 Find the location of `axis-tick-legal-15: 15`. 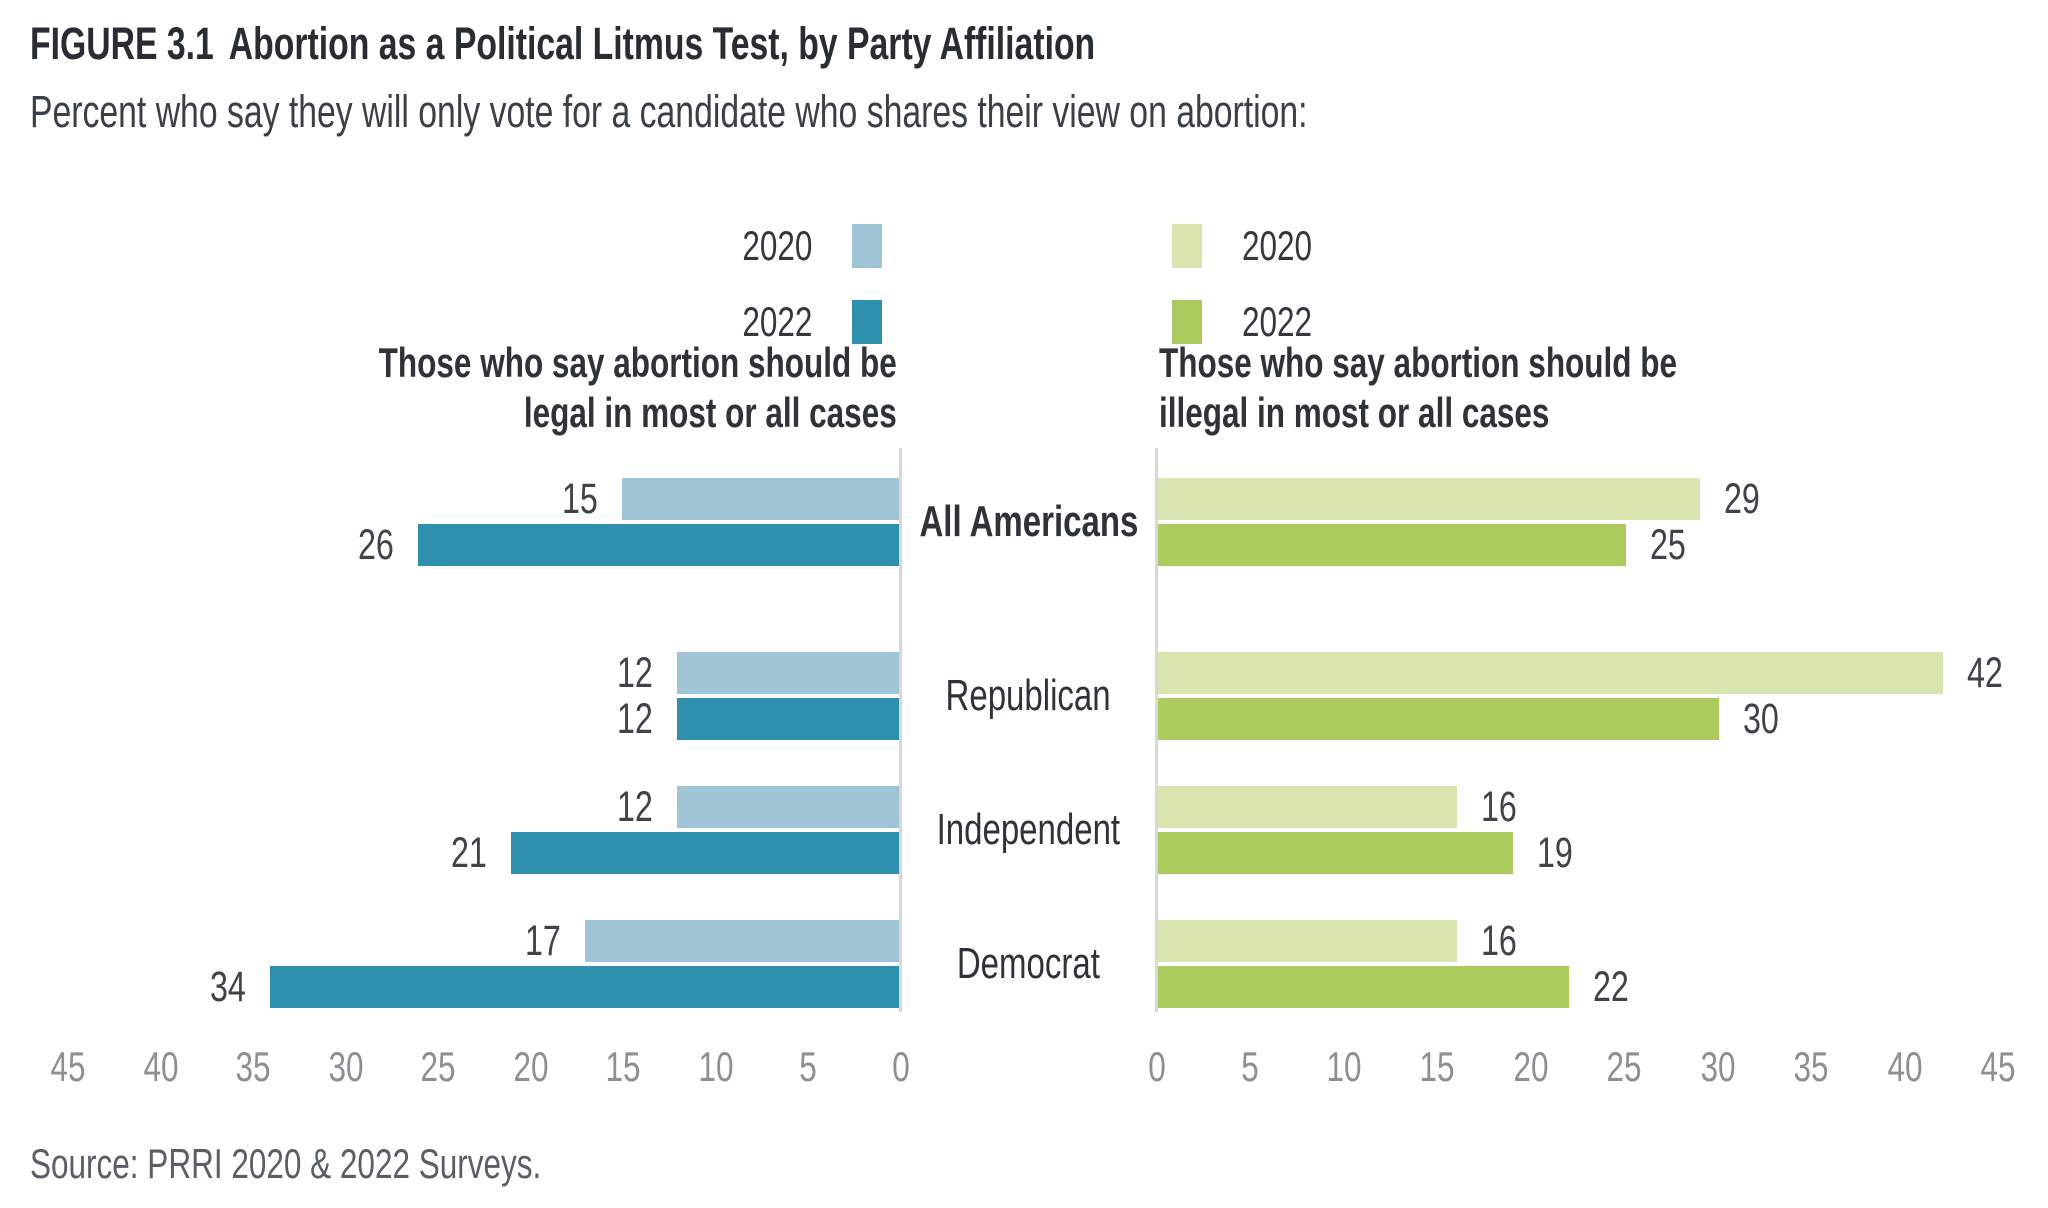

axis-tick-legal-15: 15 is located at coordinates (623, 1066).